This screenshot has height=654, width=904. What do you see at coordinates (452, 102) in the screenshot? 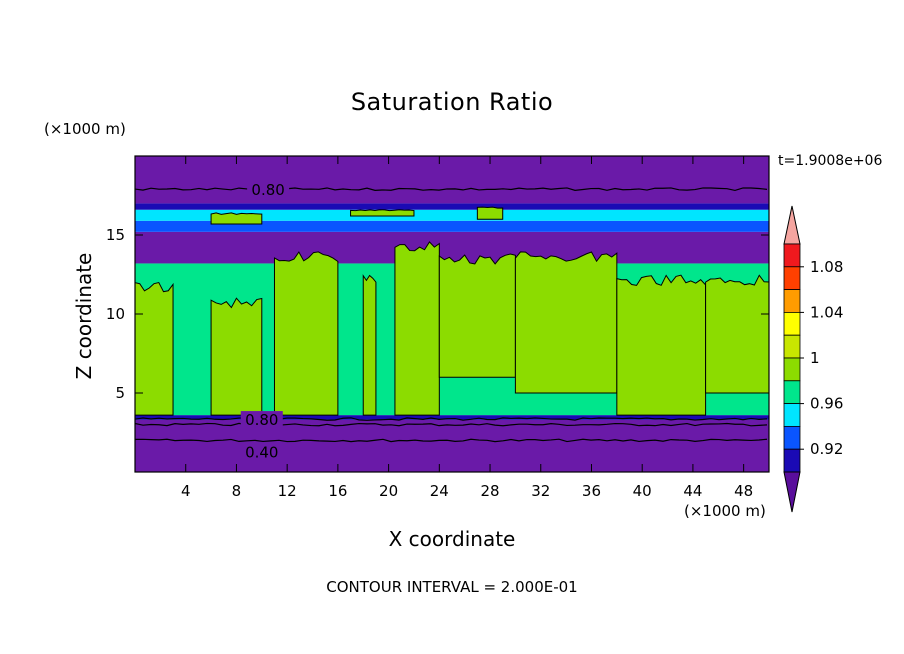
I see `chart-title: Saturation Ratio` at bounding box center [452, 102].